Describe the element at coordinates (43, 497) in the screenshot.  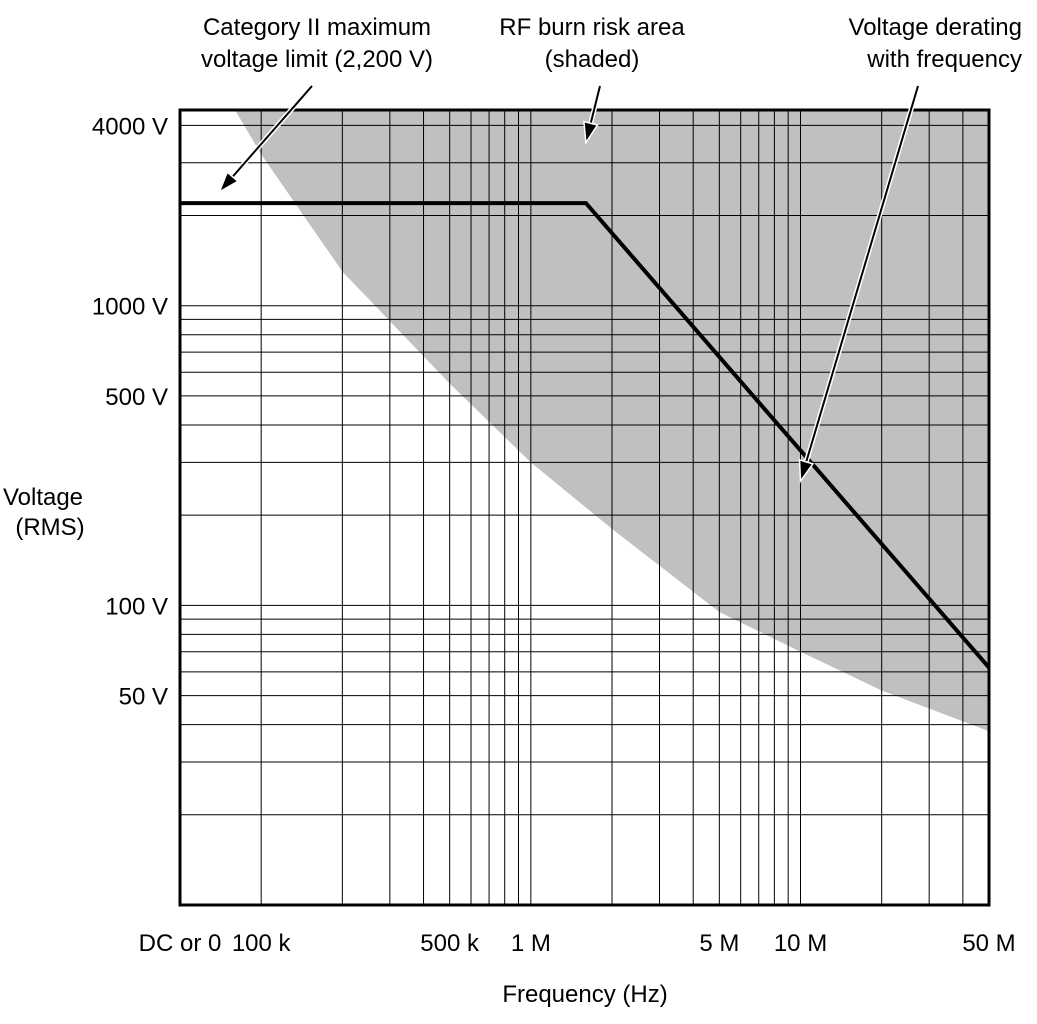
I see `y-axis-title: Voltage` at that location.